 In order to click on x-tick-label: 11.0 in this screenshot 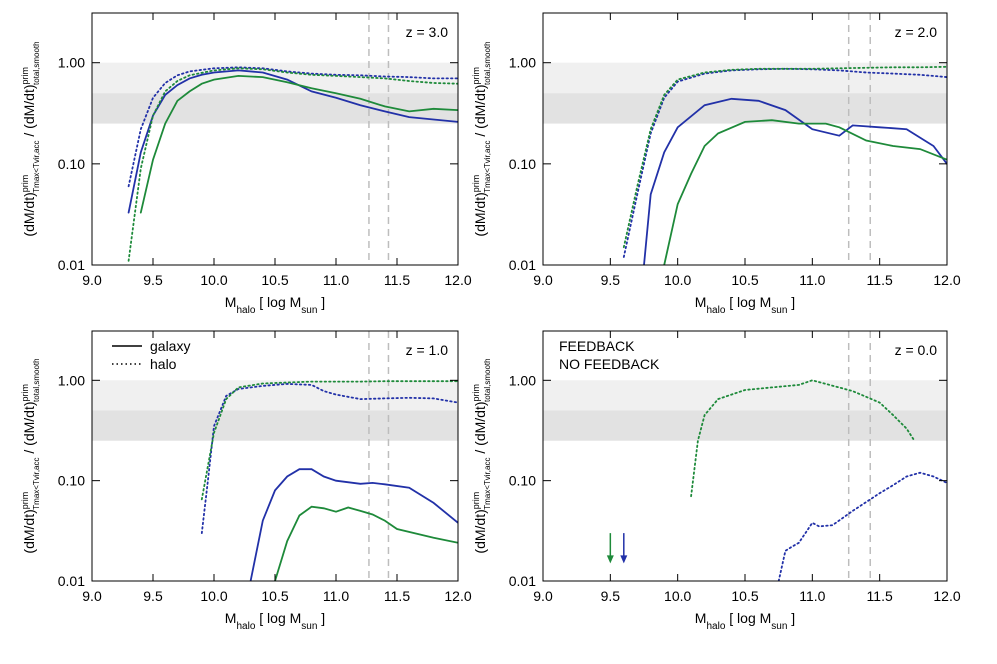, I will do `click(812, 596)`.